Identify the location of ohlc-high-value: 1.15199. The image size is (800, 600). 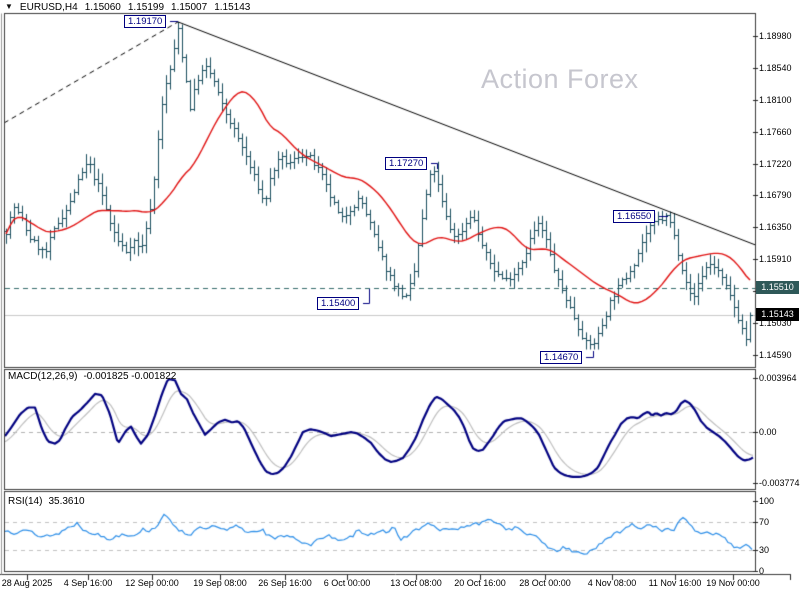
(146, 7).